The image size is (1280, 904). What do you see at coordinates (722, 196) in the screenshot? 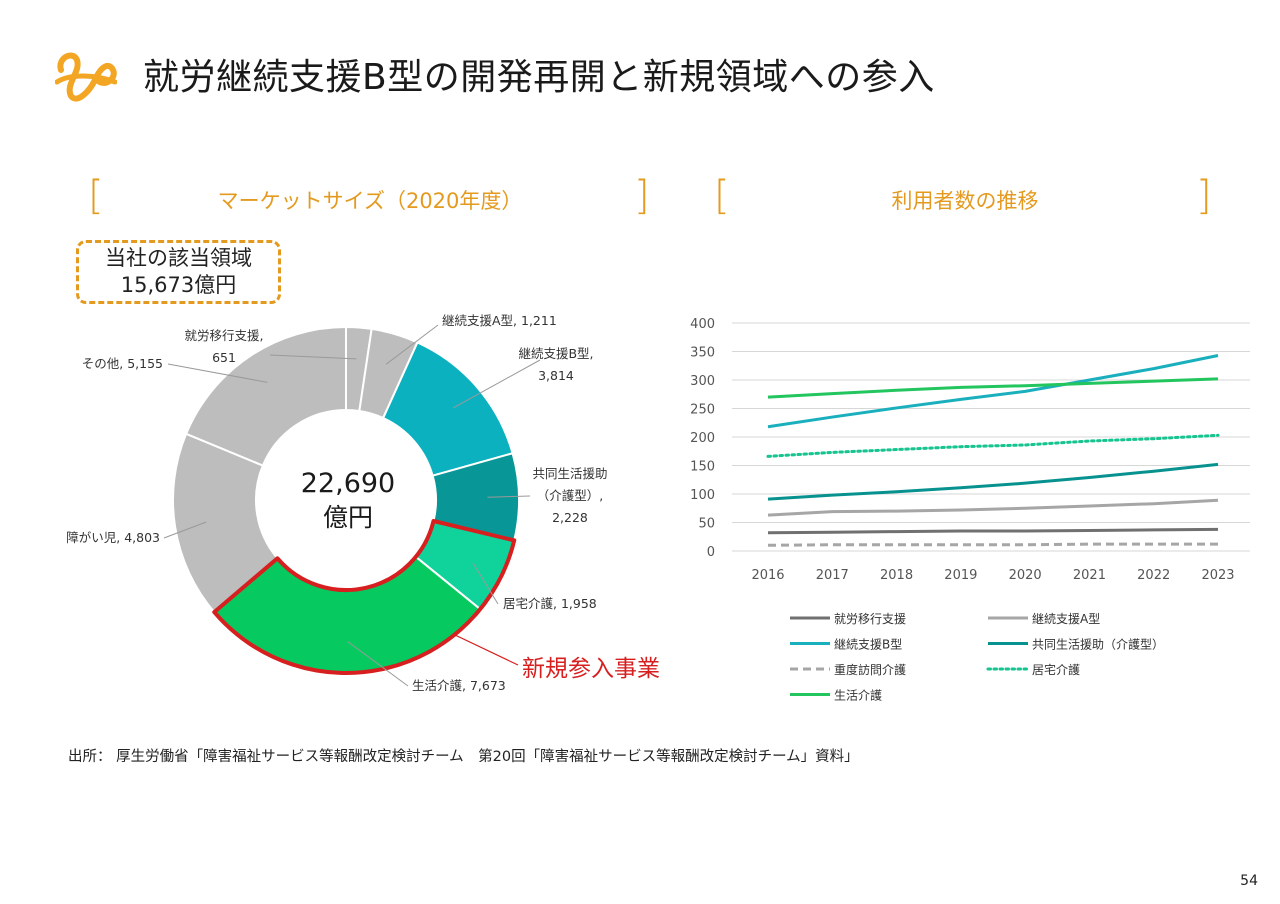
I see `right-bracket-open: [` at bounding box center [722, 196].